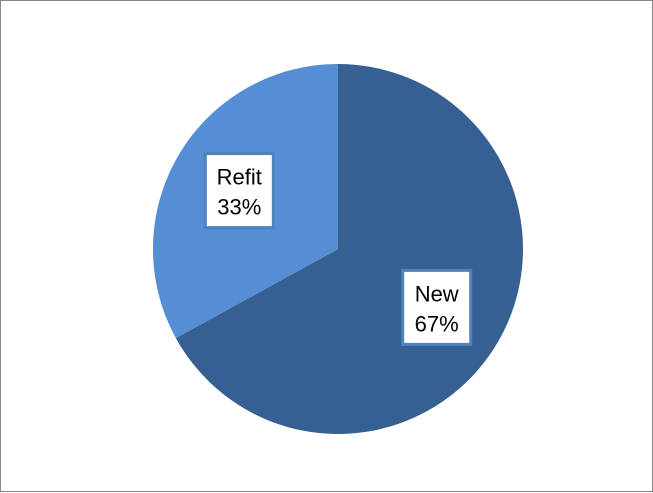  I want to click on data-label-percent: 67%, so click(437, 323).